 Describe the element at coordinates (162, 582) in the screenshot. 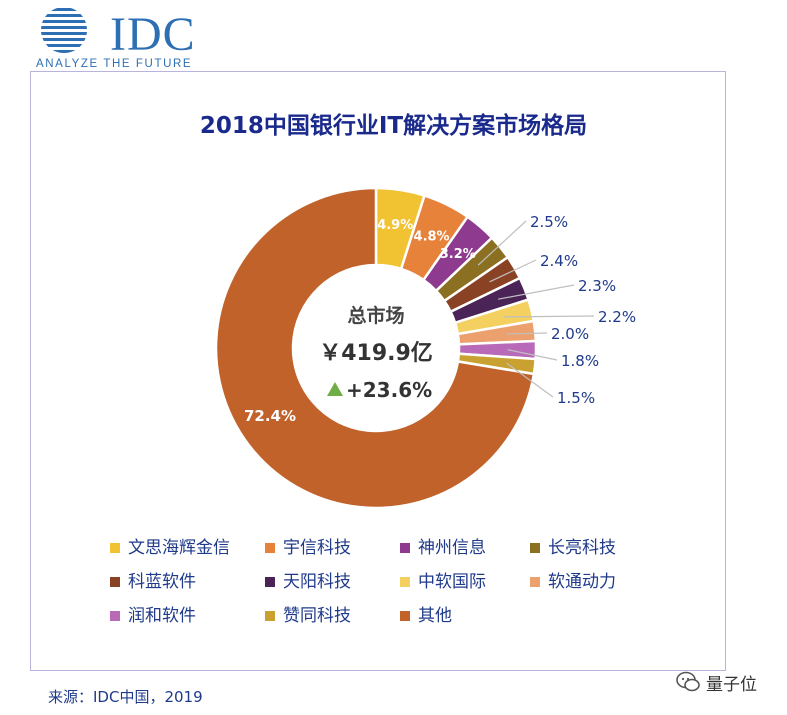

I see `legend-label: 科蓝软件` at that location.